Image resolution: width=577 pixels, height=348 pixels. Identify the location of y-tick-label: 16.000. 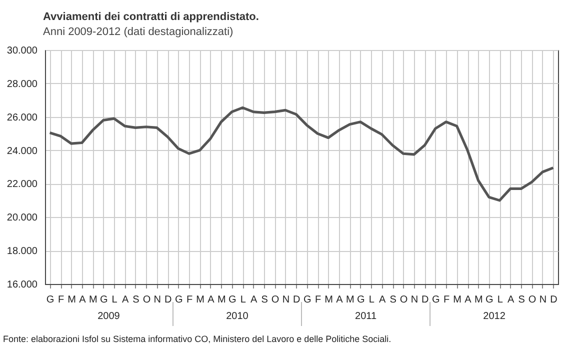
(22, 285).